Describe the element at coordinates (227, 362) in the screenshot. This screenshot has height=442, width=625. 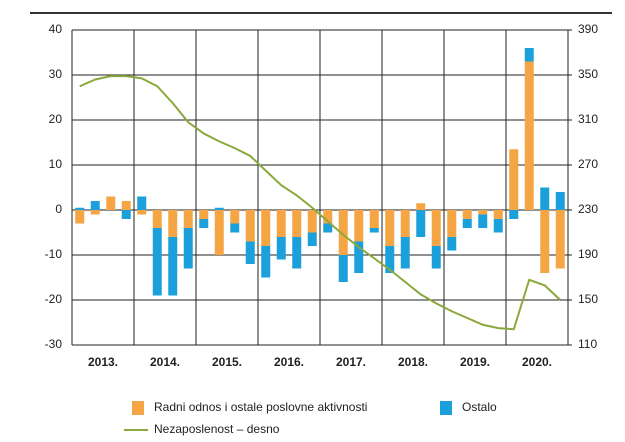
I see `x-tick-label: 2015.` at that location.